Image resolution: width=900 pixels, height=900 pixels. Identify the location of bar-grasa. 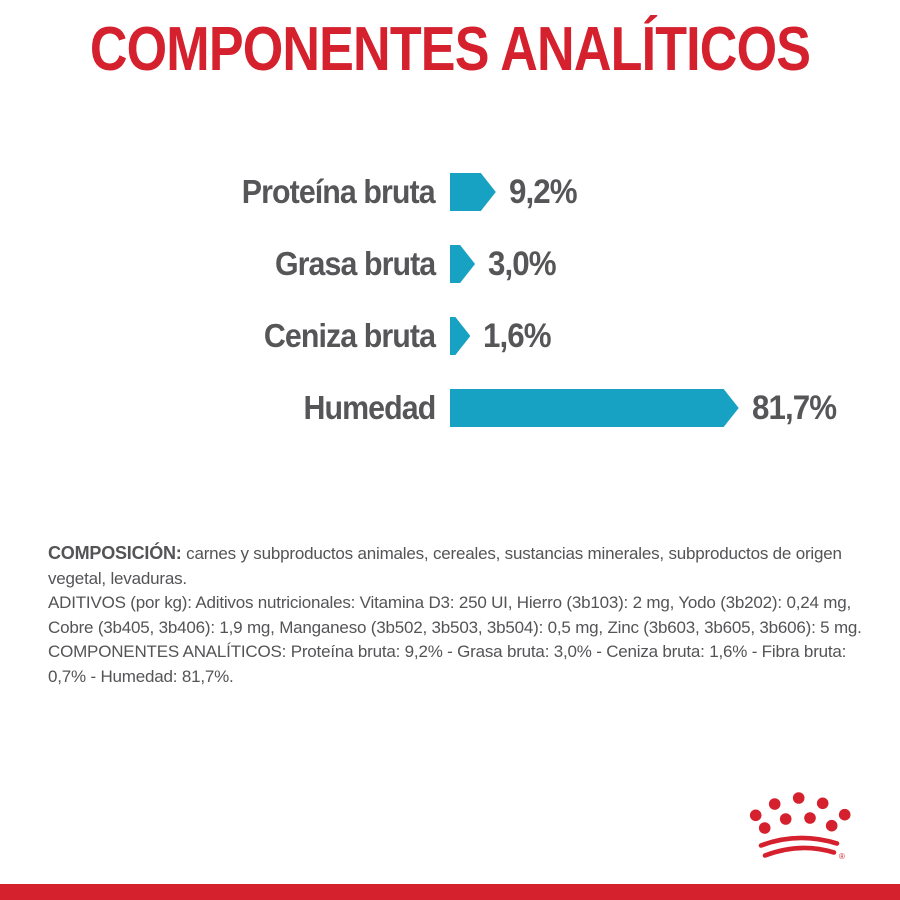
(462, 264).